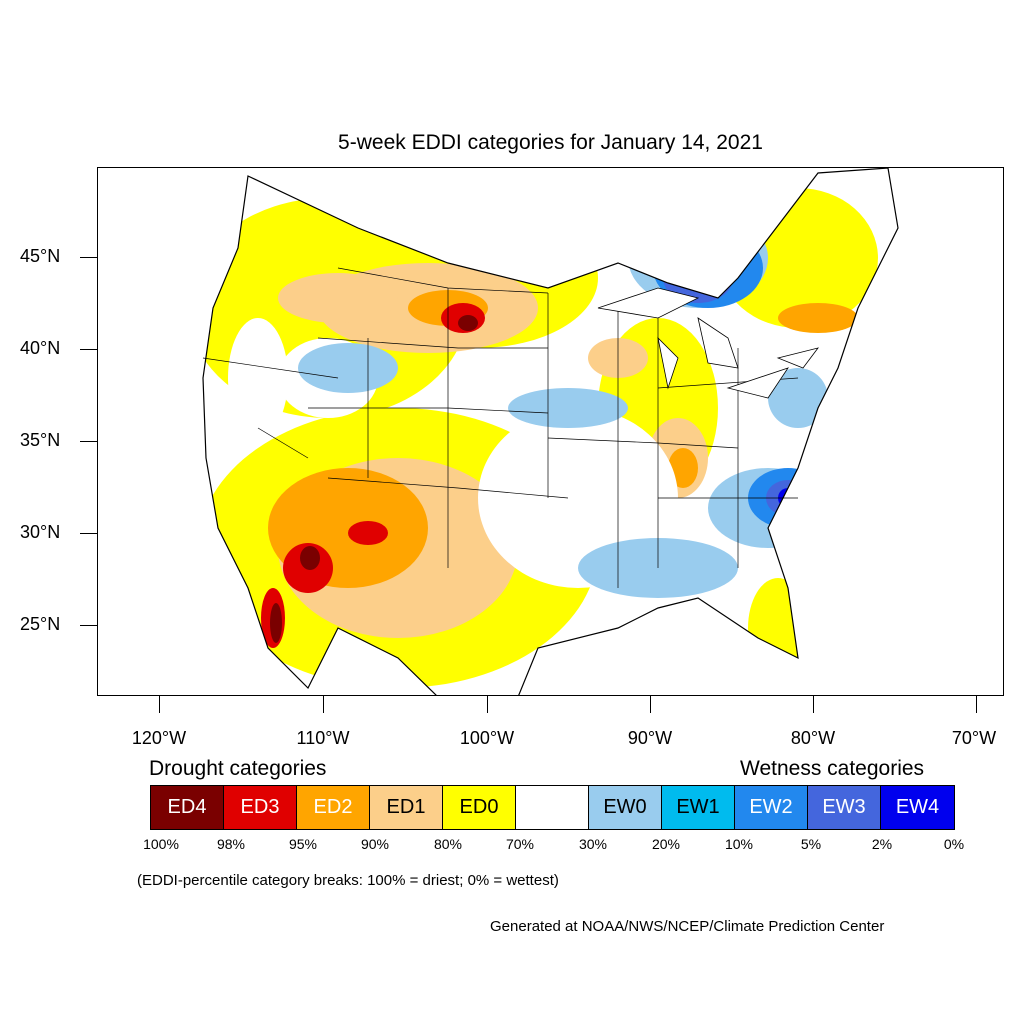 The height and width of the screenshot is (1024, 1024). I want to click on lat-label-45: 45°N, so click(40, 256).